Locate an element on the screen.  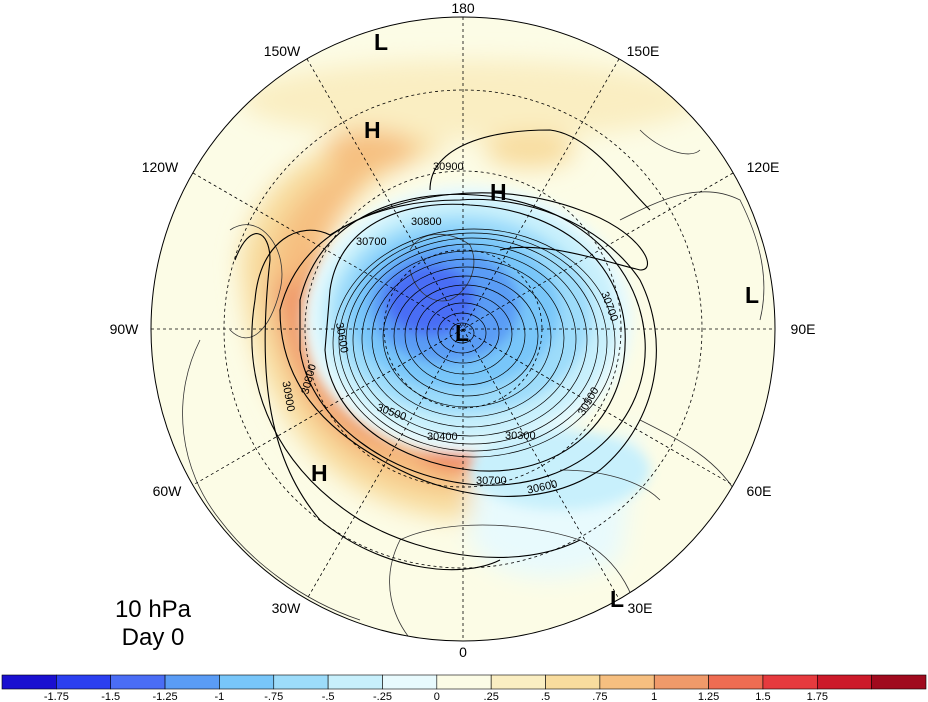
colorbar-tick-label: 1 is located at coordinates (654, 696).